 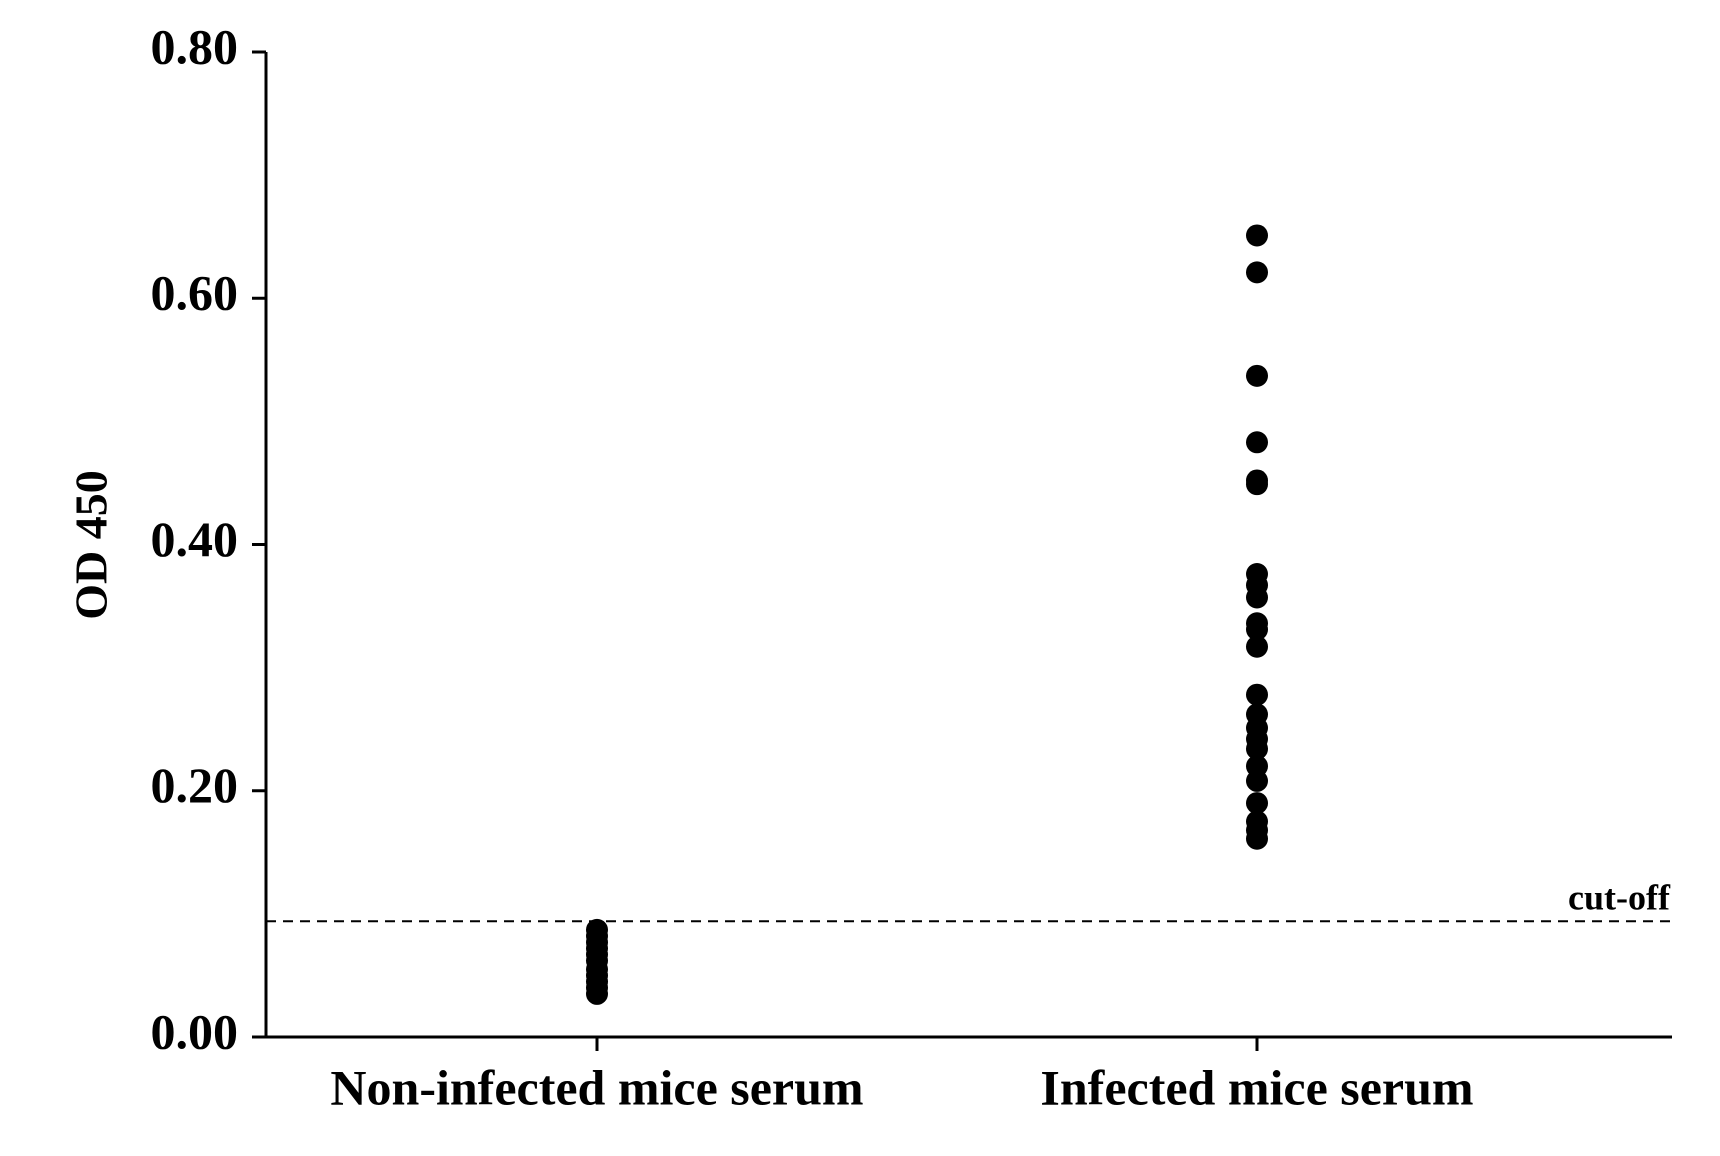 What do you see at coordinates (195, 785) in the screenshot?
I see `y-tick-label: 0.20` at bounding box center [195, 785].